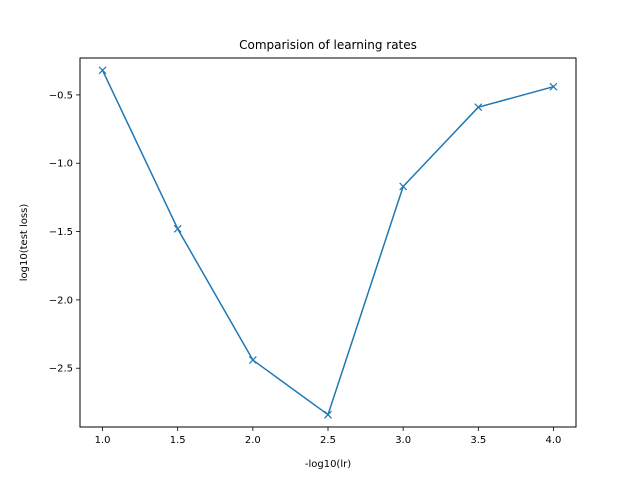  What do you see at coordinates (61, 300) in the screenshot?
I see `y-tick-label: −2.0` at bounding box center [61, 300].